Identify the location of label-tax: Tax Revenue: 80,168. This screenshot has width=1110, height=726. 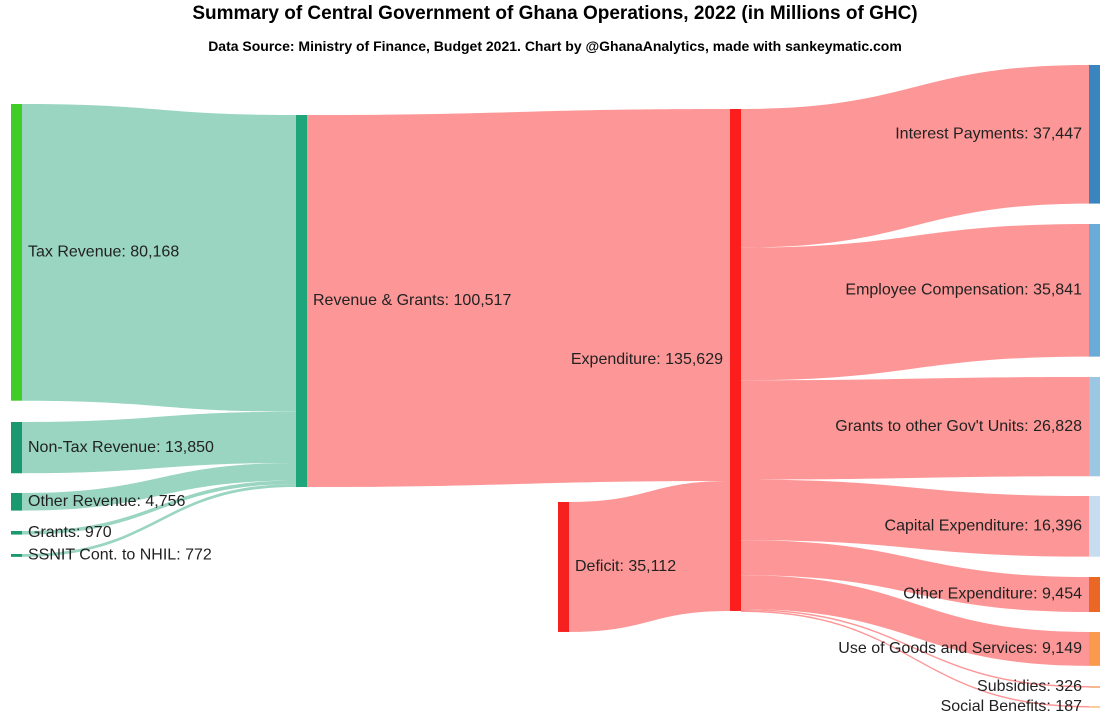
(103, 252).